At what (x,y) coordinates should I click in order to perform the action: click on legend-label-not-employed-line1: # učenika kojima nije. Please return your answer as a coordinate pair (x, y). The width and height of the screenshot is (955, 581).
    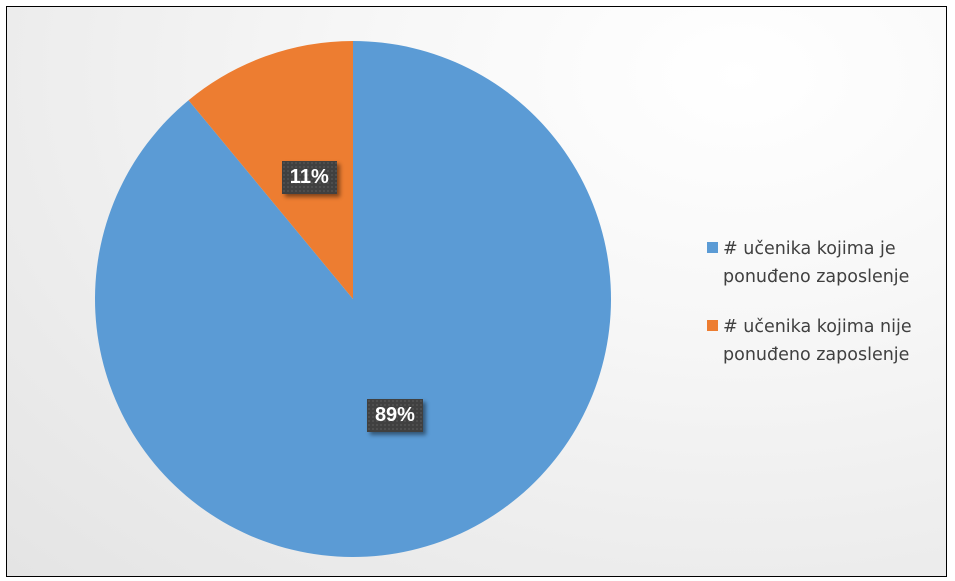
    Looking at the image, I should click on (817, 327).